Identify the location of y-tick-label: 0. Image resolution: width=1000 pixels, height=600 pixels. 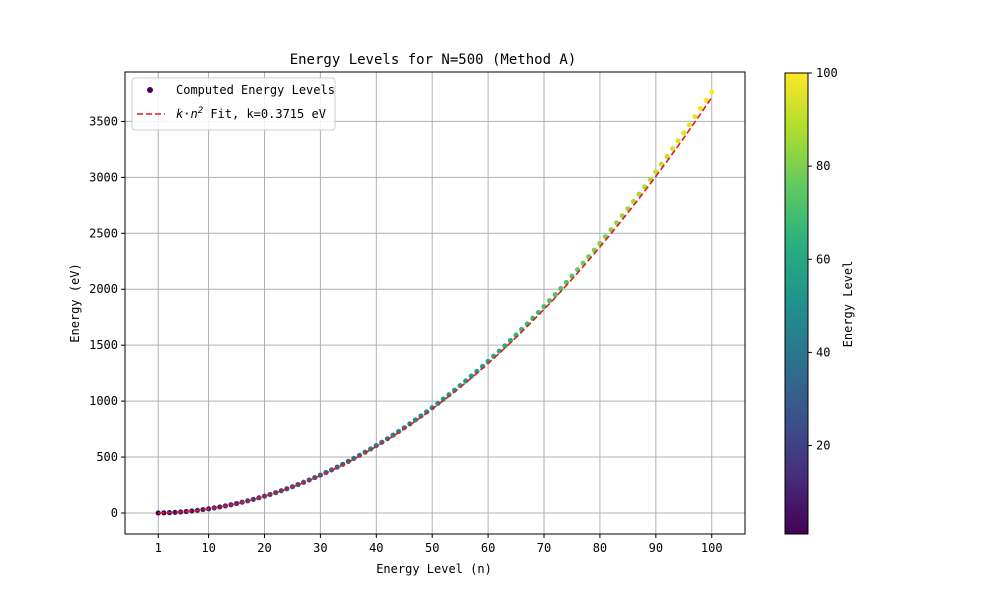
(114, 513).